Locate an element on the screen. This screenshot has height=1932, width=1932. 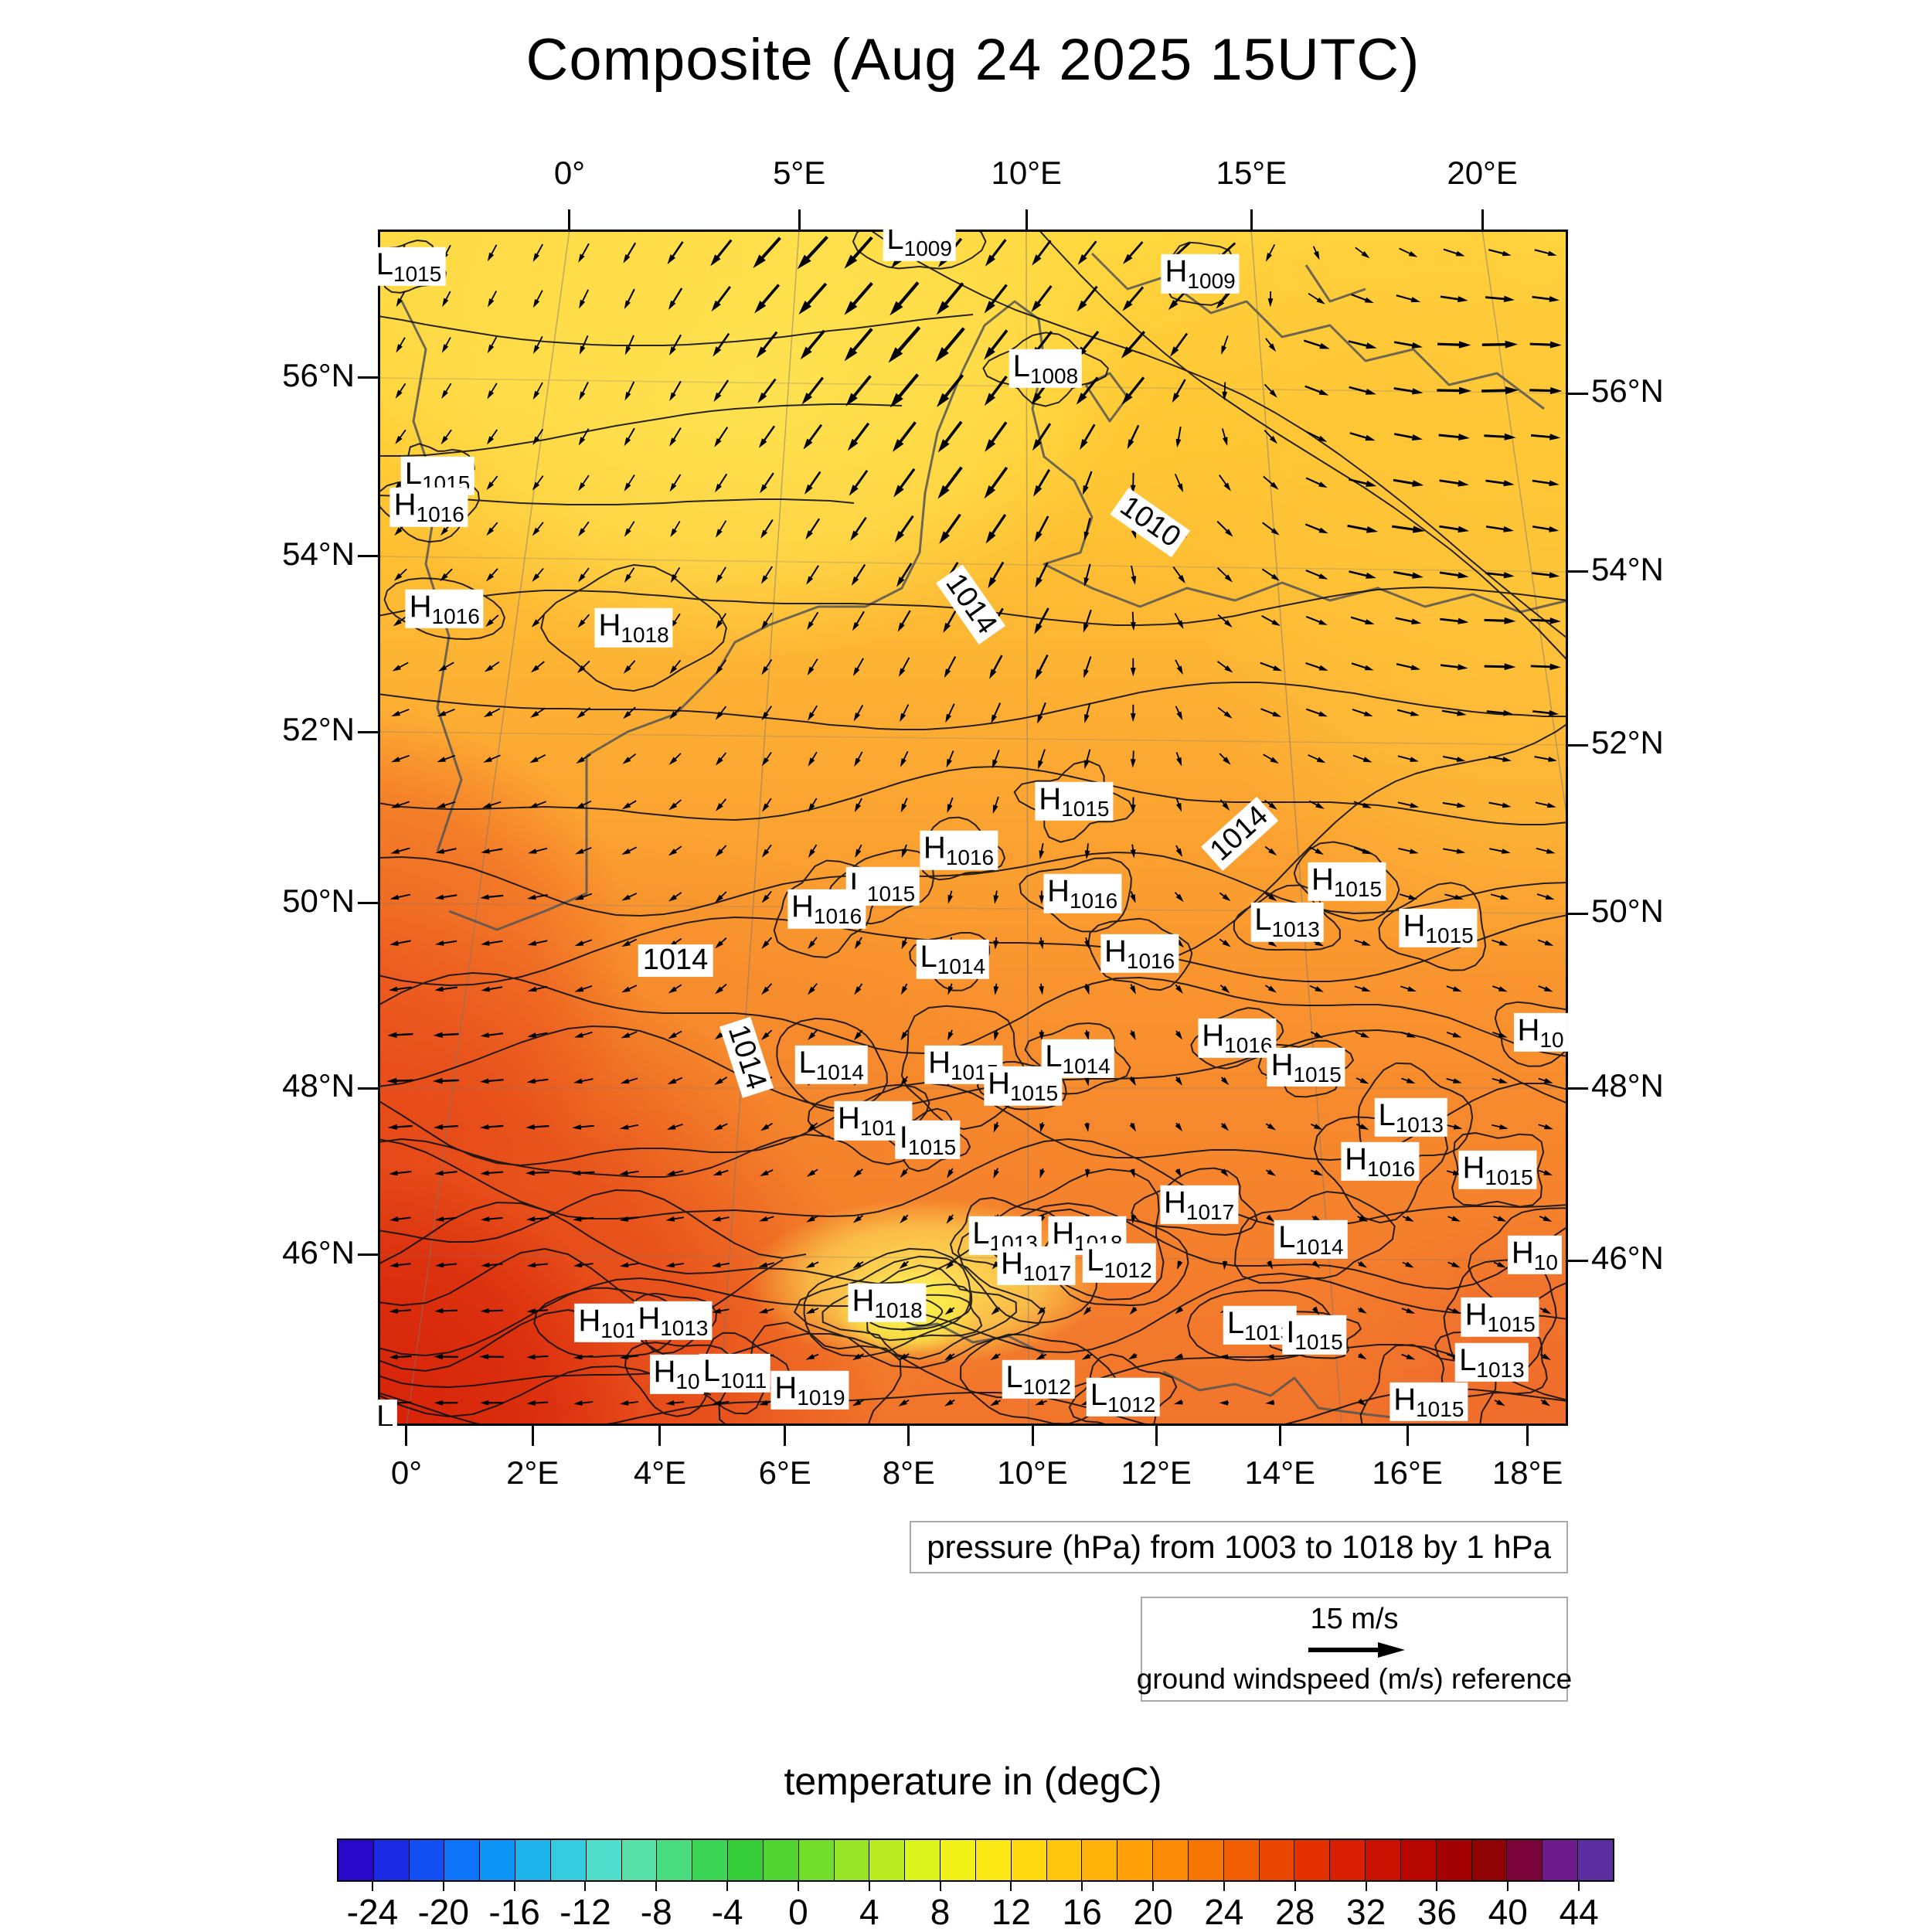
pressure-center-label: L1014 is located at coordinates (832, 1064).